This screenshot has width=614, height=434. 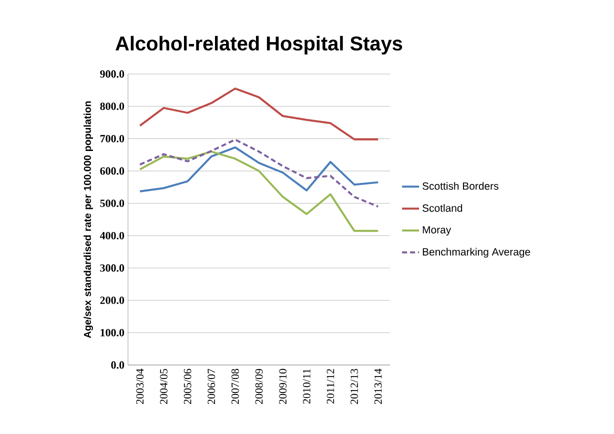 I want to click on y-tick-label: 700.0, so click(x=112, y=138).